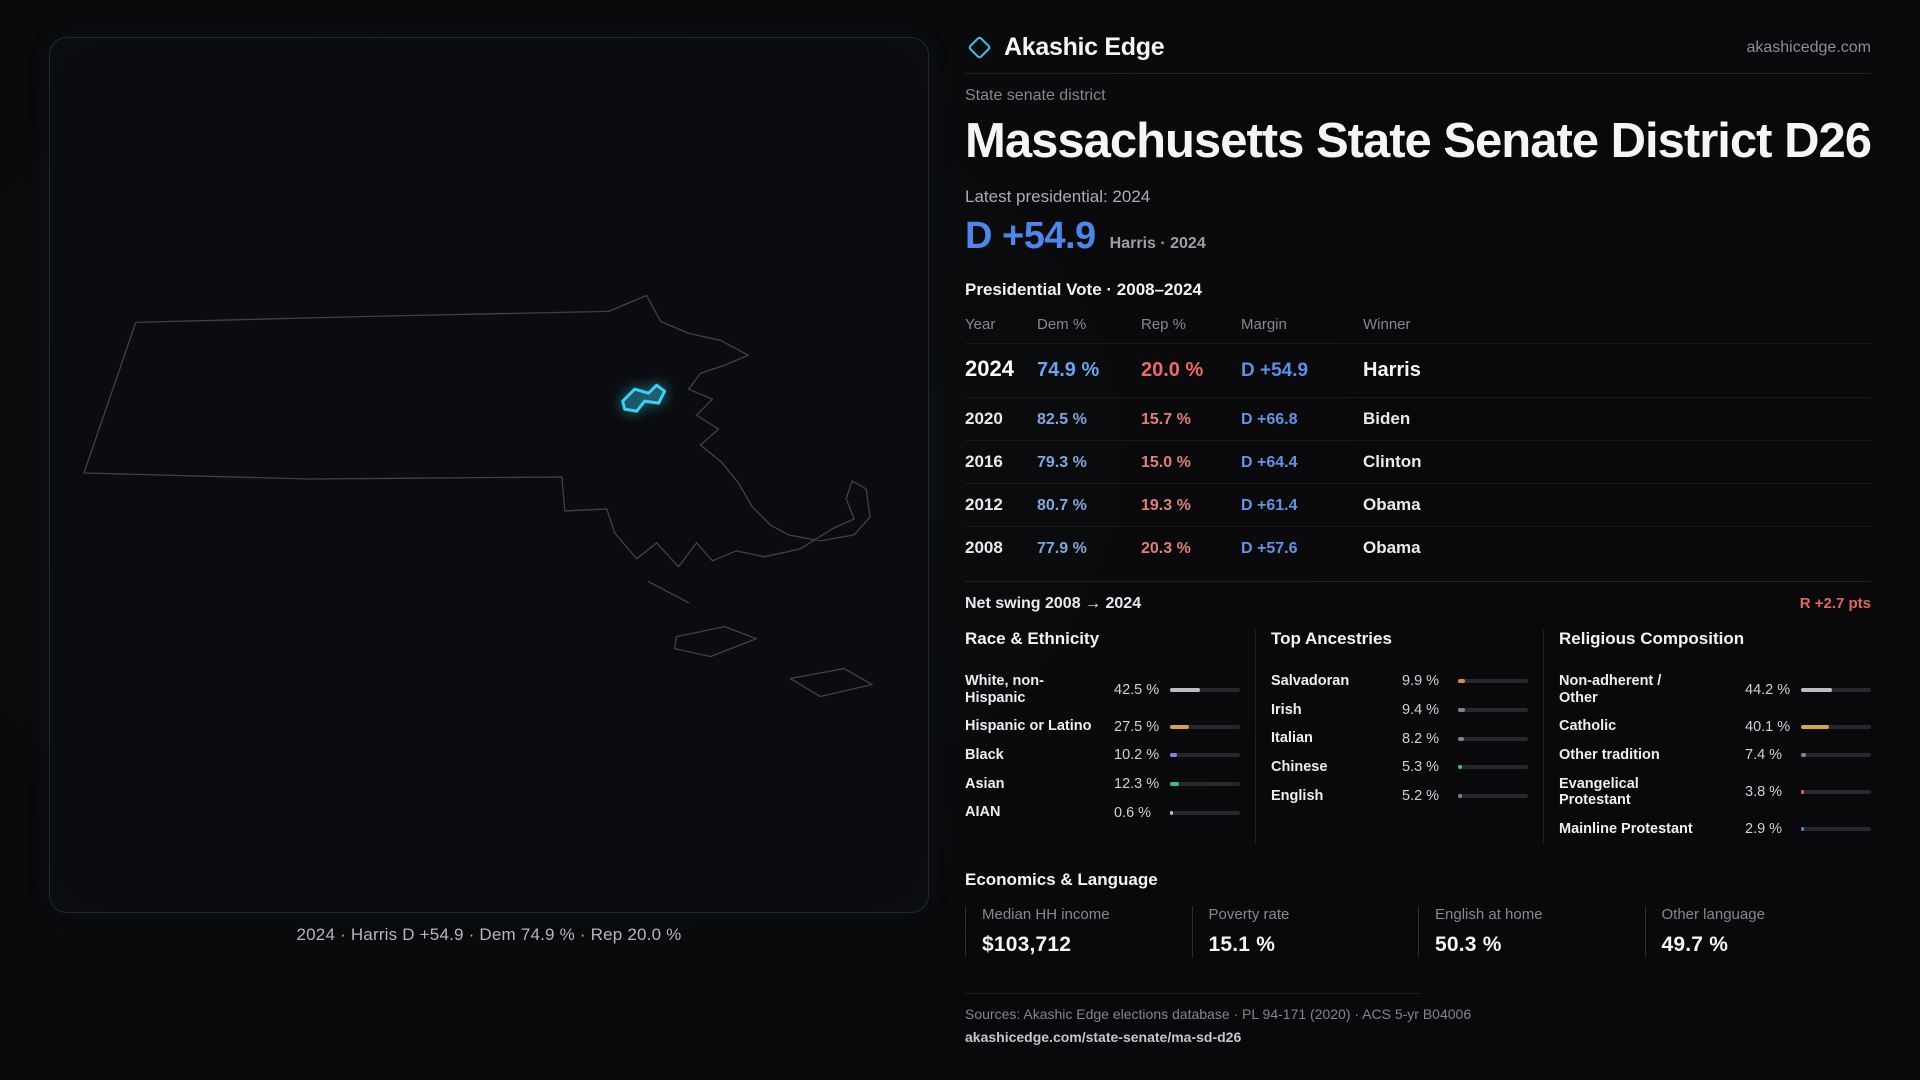 Image resolution: width=1920 pixels, height=1080 pixels. What do you see at coordinates (1835, 603) in the screenshot?
I see `net-swing-value: R +2.7 pts` at bounding box center [1835, 603].